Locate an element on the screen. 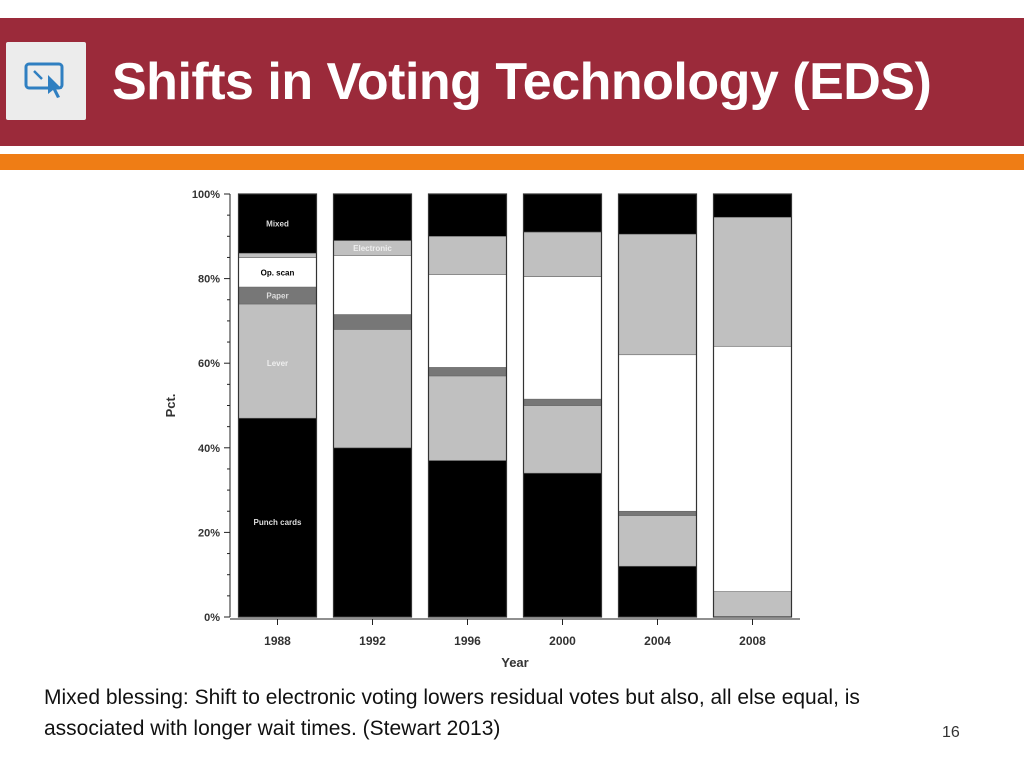  x-tick-label: 2008 is located at coordinates (752, 641).